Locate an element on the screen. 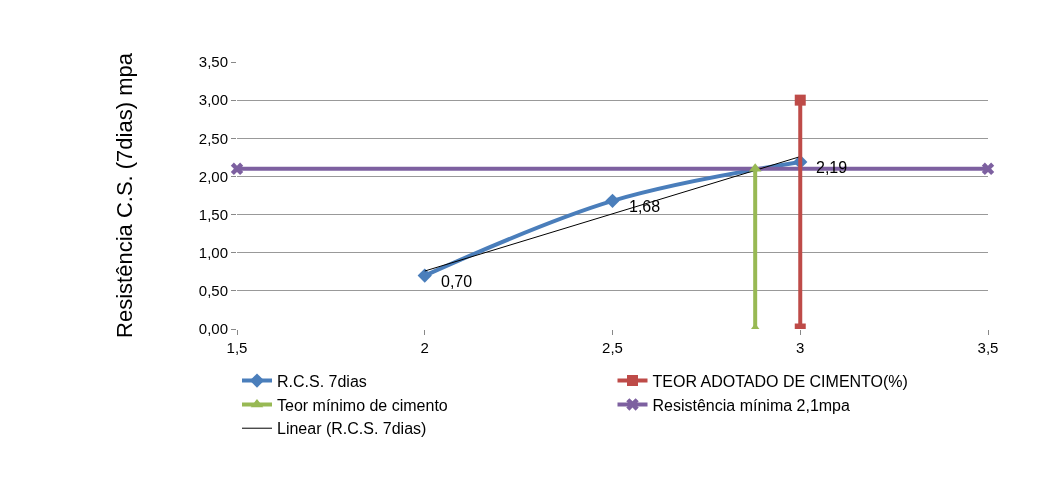 The width and height of the screenshot is (1062, 495). x-tick-label: 3,5 is located at coordinates (988, 347).